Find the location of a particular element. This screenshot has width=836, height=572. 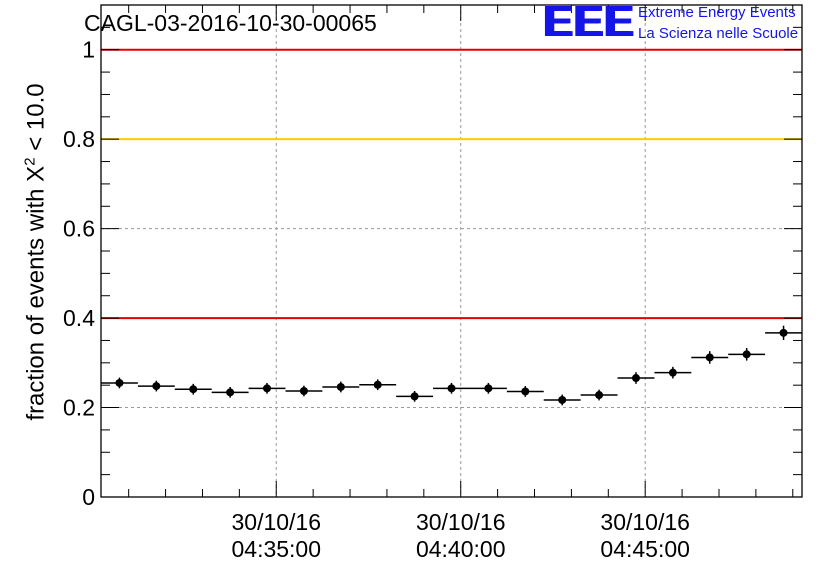

y-tick-label: 1 is located at coordinates (88, 50).